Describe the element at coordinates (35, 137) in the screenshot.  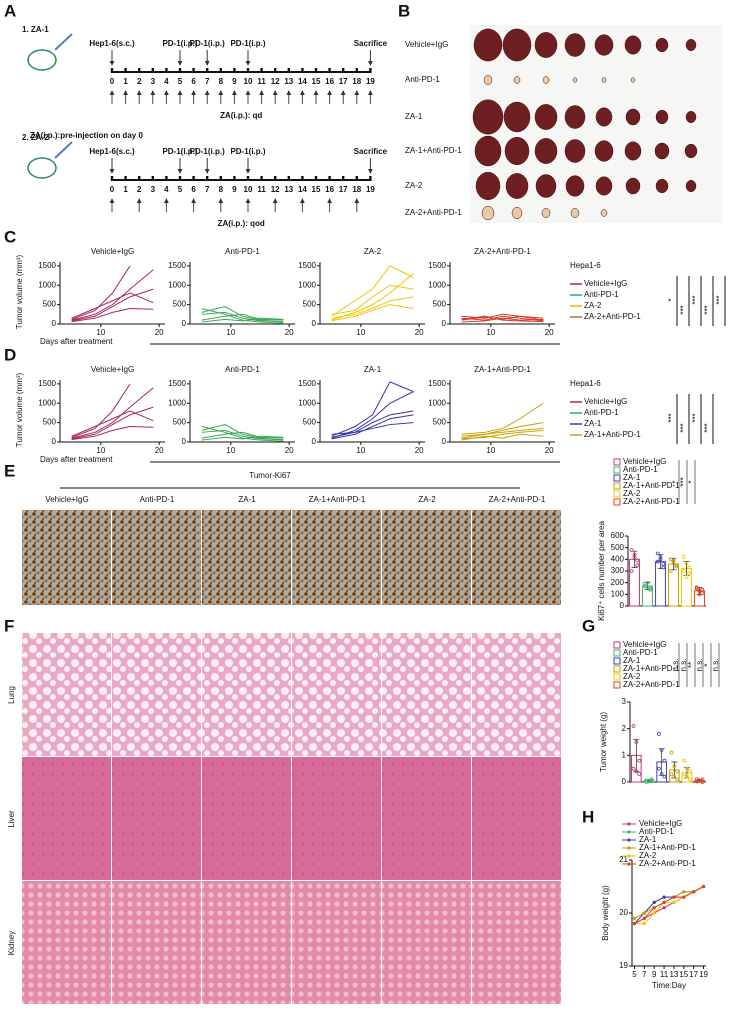
I see `schedule-title: 2. ZA-2` at that location.